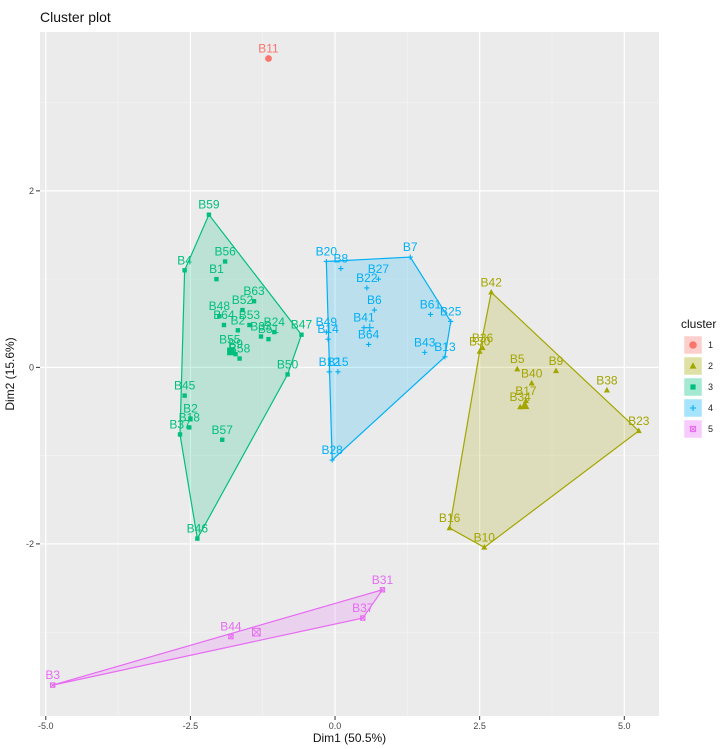 The image size is (722, 749). What do you see at coordinates (710, 345) in the screenshot?
I see `legend-label: 1` at bounding box center [710, 345].